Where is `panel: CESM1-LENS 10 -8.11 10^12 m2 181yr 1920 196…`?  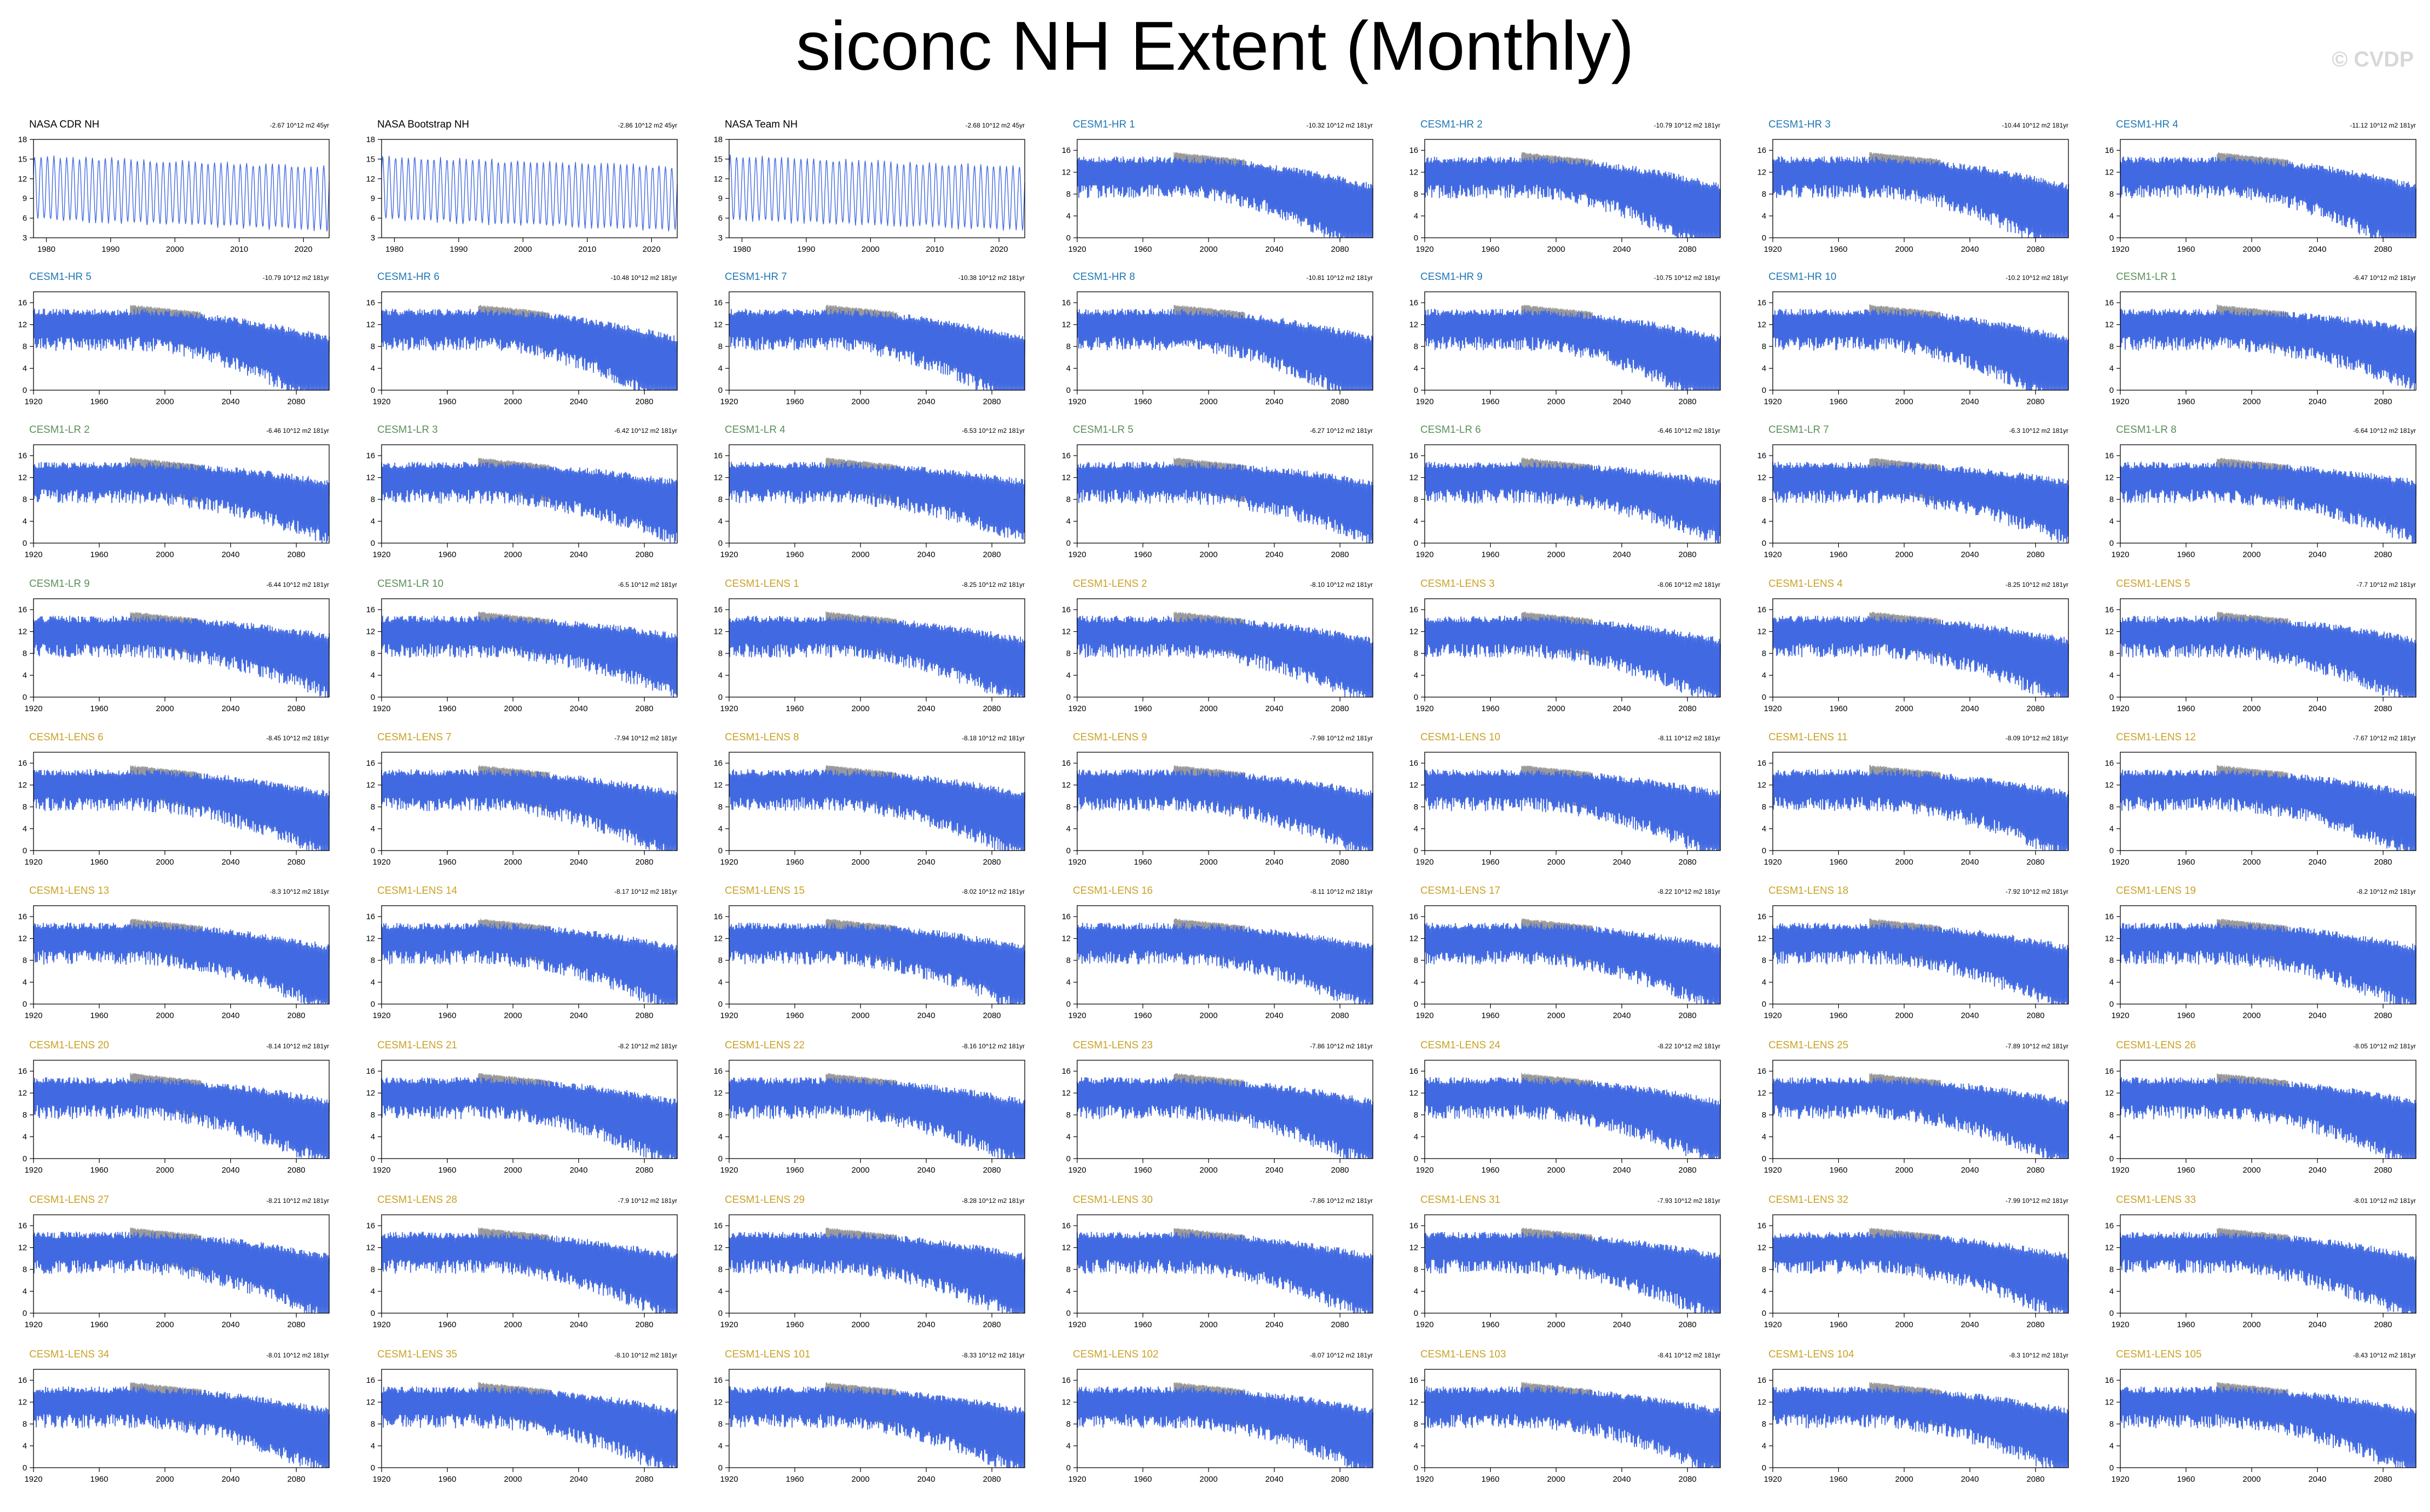
panel: CESM1-LENS 10 -8.11 10^12 m2 181yr 1920 196… is located at coordinates (1565, 799).